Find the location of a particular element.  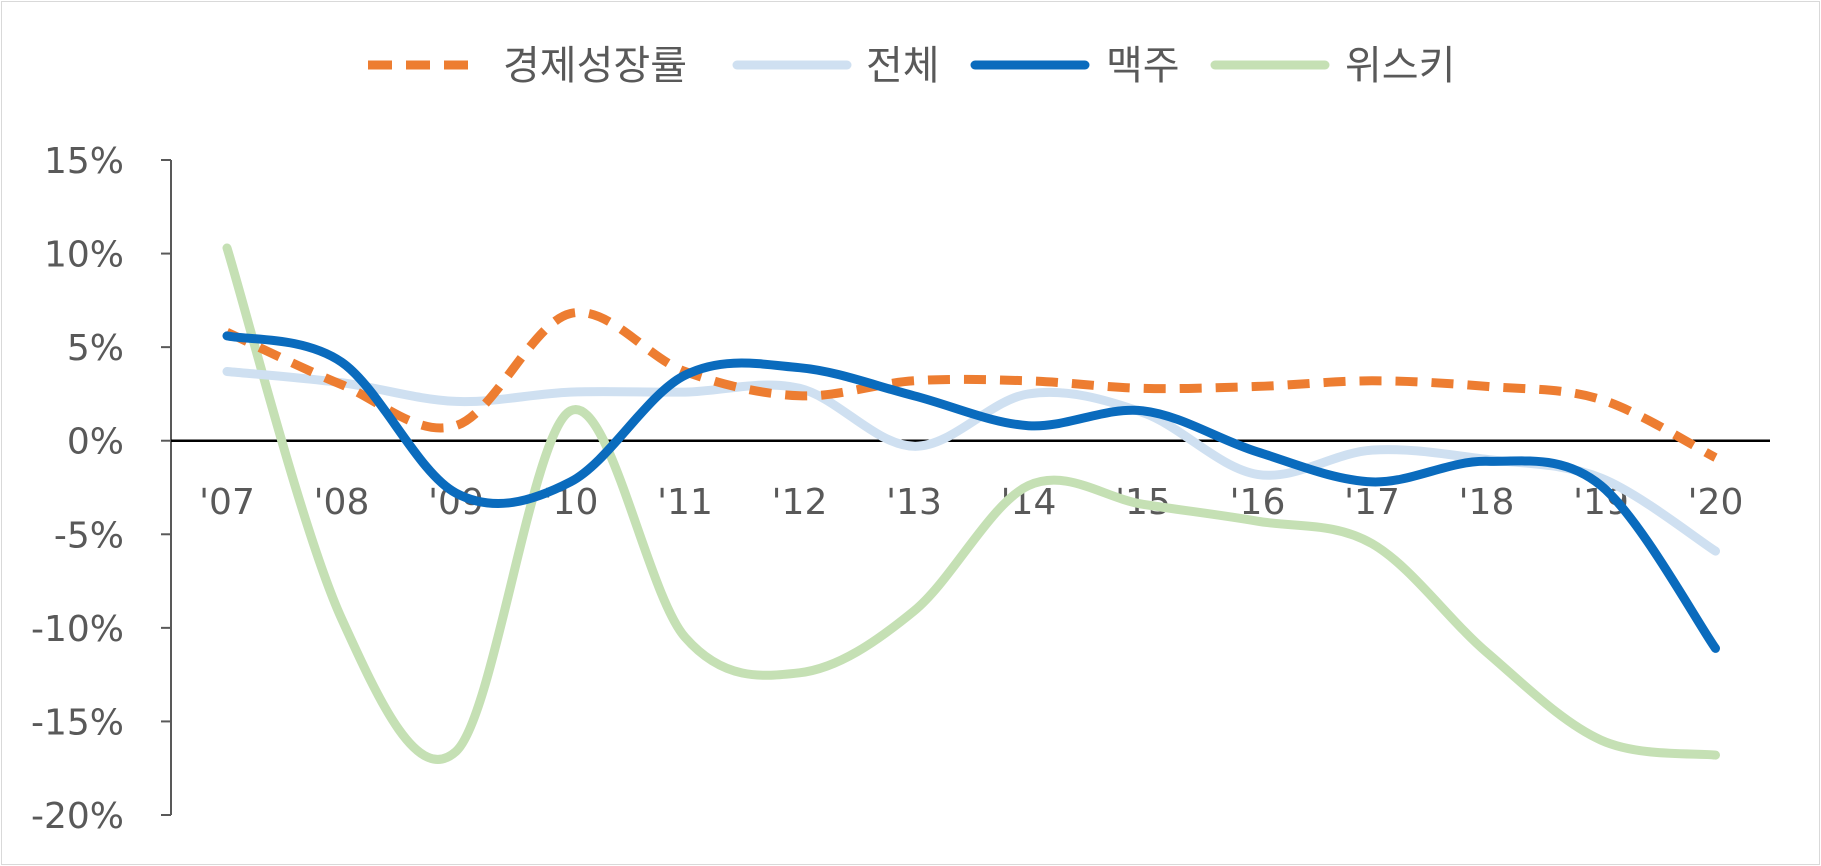

legend-label: 경제성장률 is located at coordinates (595, 66).